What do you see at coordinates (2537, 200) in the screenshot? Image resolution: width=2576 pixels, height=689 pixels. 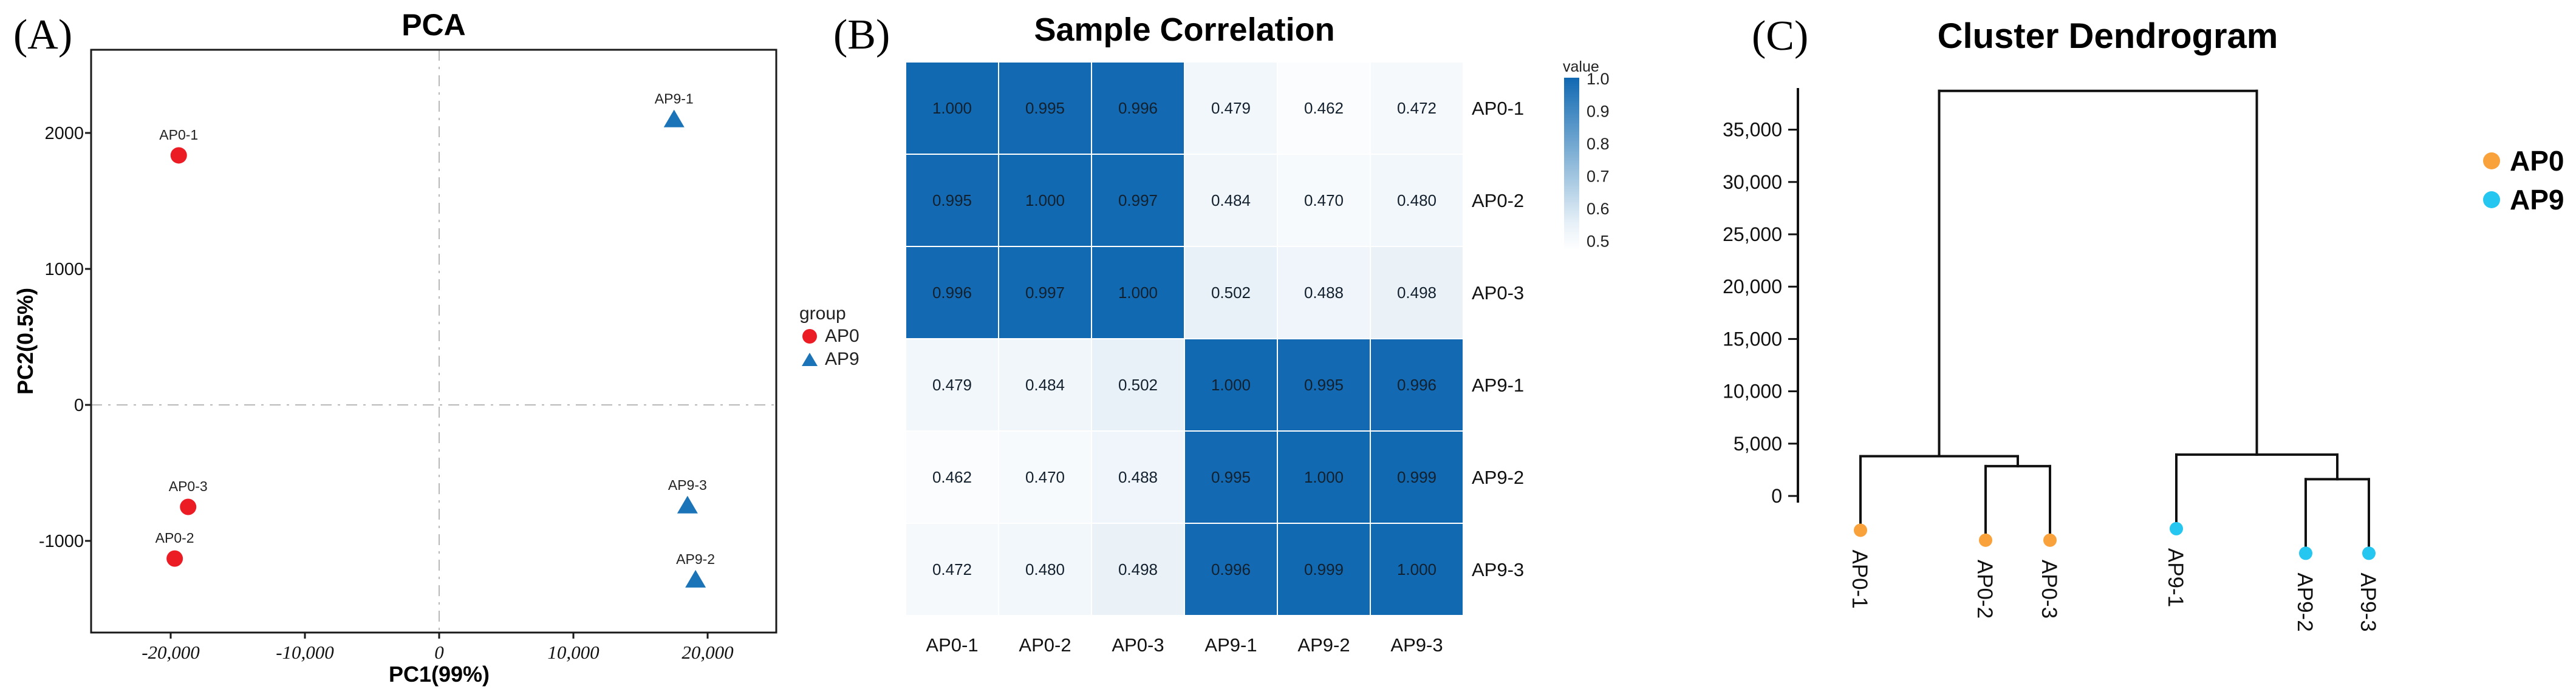 I see `dendro-legend-label-ap9: AP9` at bounding box center [2537, 200].